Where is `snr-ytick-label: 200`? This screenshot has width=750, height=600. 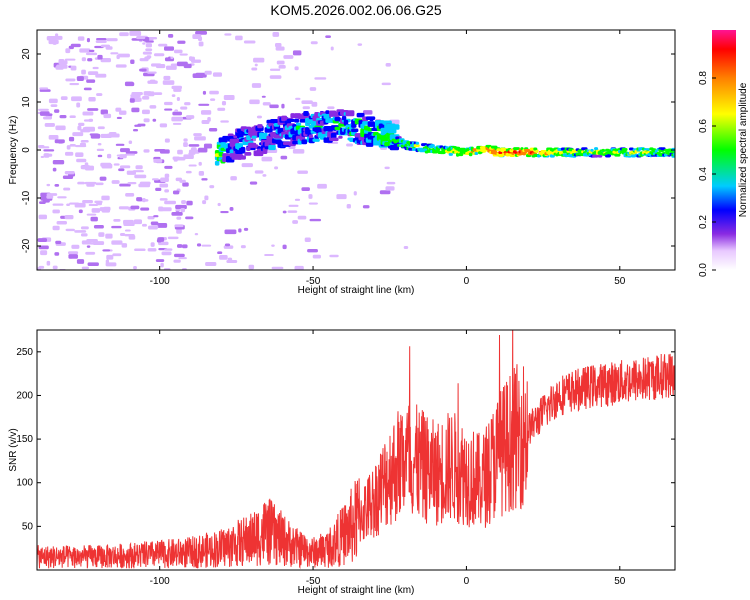
snr-ytick-label: 200 is located at coordinates (24, 395).